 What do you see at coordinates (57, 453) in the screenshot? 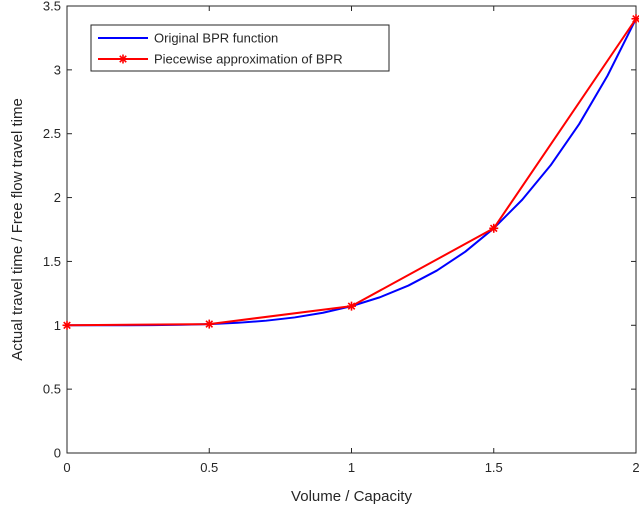
I see `y-tick-label: 0` at bounding box center [57, 453].